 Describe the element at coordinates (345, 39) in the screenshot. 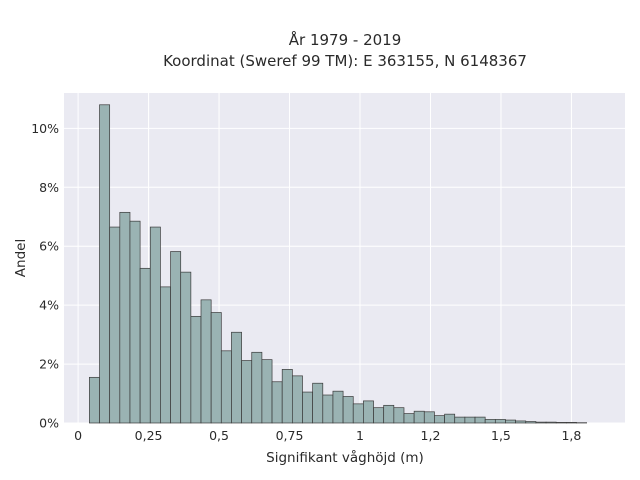

I see `chart-title-line1: År 1979 - 2019` at that location.